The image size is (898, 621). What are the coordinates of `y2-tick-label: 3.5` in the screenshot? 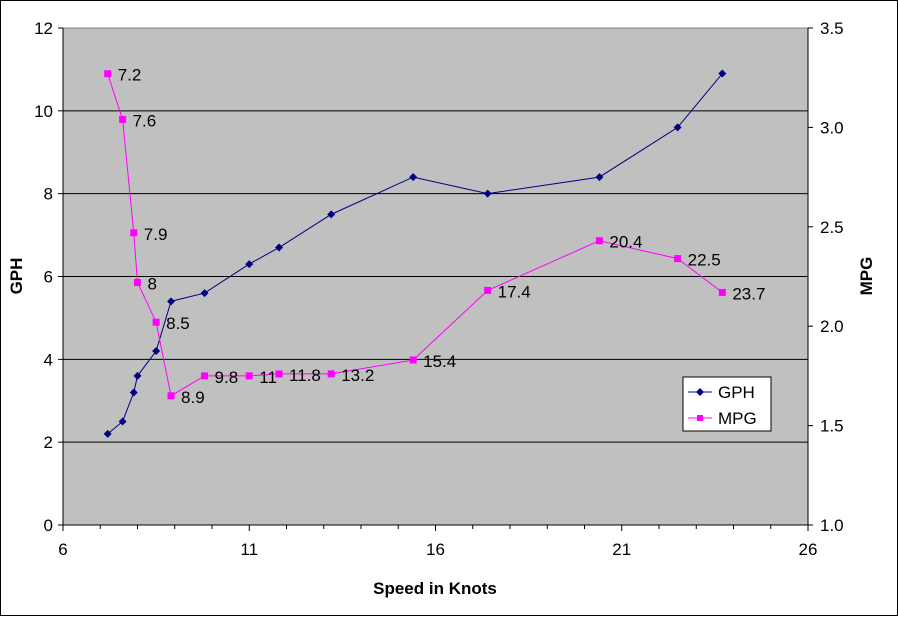 It's located at (832, 28).